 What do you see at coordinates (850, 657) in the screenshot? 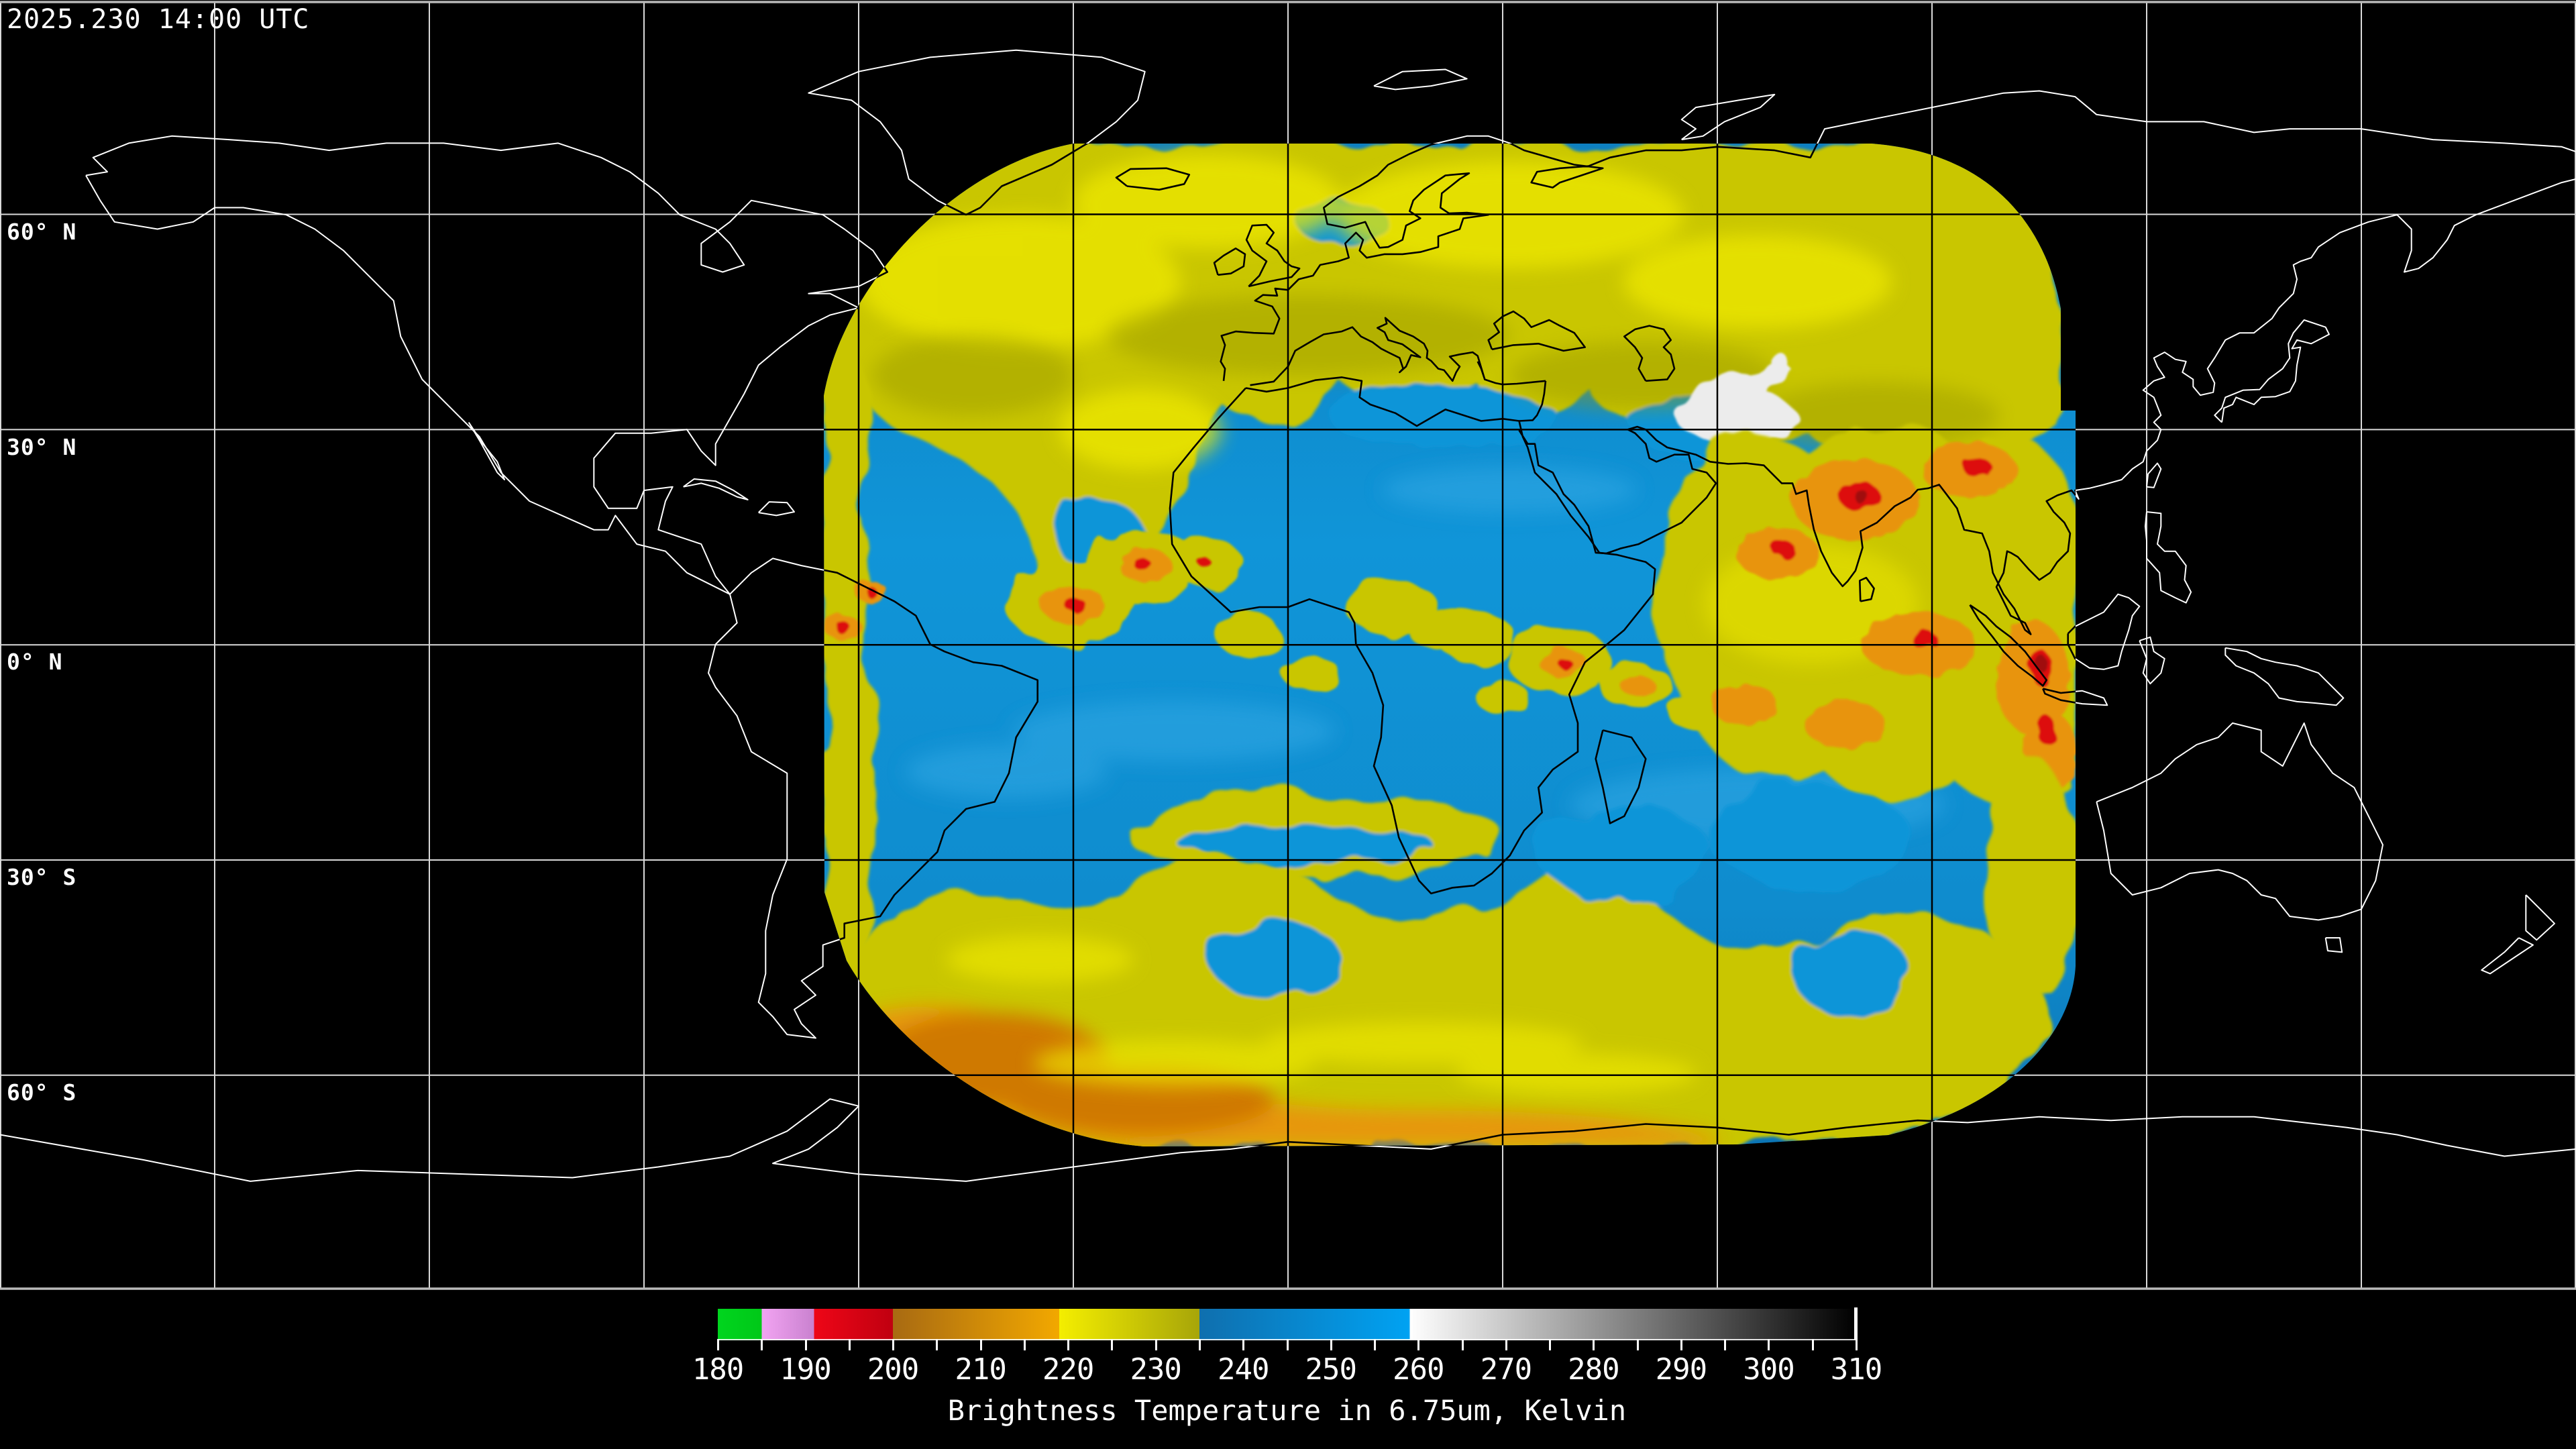
I see `cloud-band-west` at bounding box center [850, 657].